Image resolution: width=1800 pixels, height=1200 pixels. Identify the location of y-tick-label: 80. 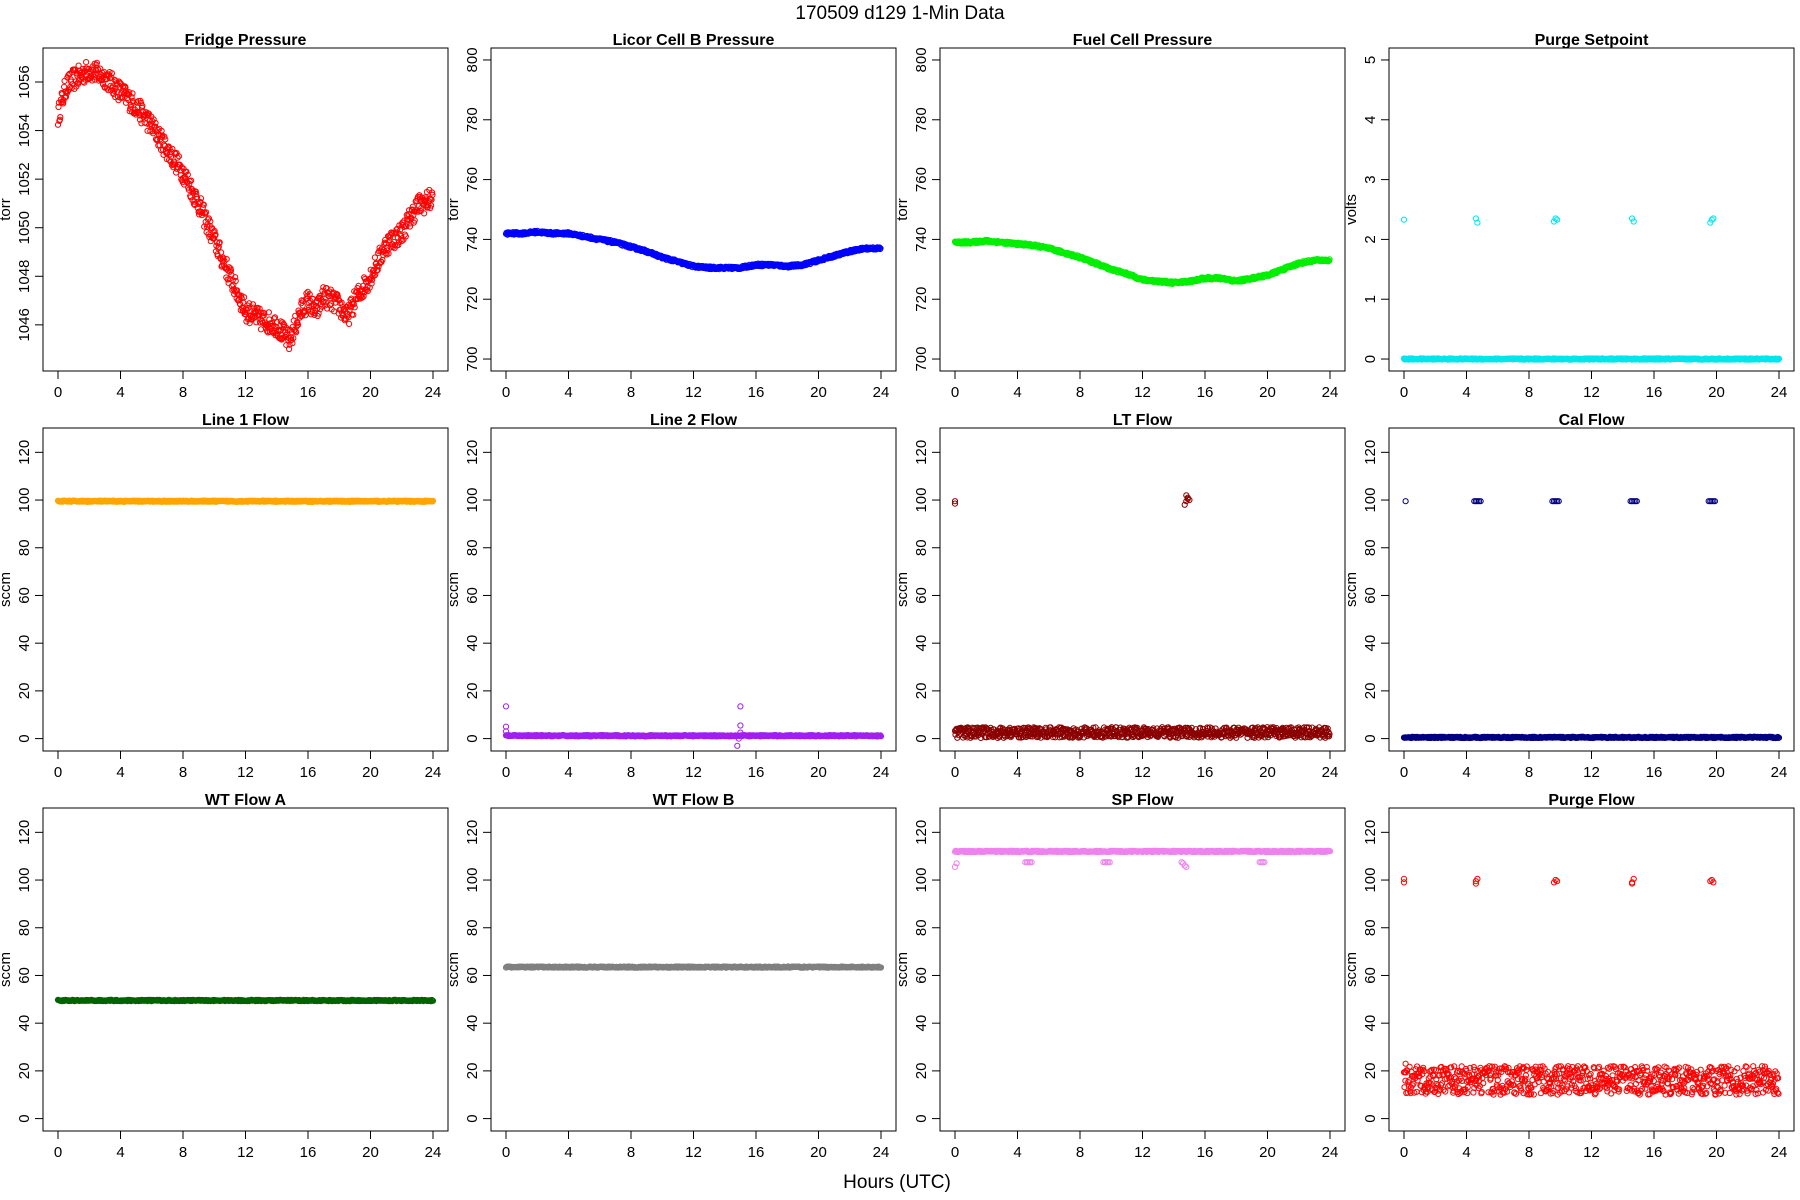
(472, 547).